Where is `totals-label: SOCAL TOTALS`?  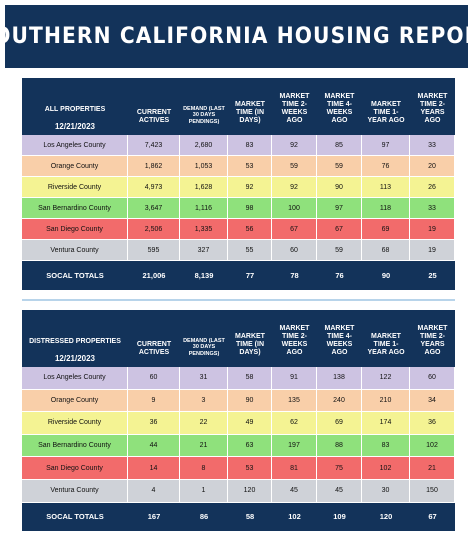 totals-label: SOCAL TOTALS is located at coordinates (75, 516).